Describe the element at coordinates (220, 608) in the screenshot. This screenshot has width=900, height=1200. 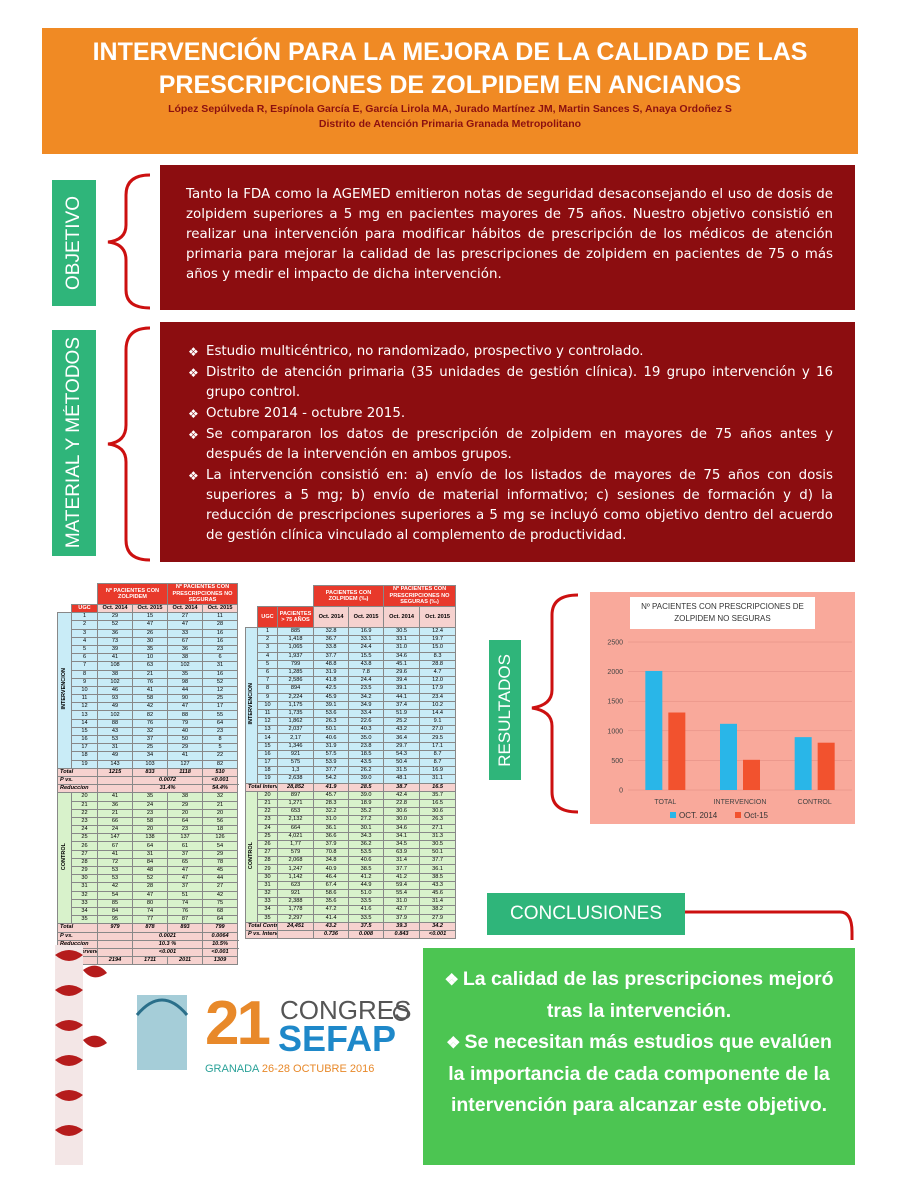
I see `column-header: Oct. 2015` at that location.